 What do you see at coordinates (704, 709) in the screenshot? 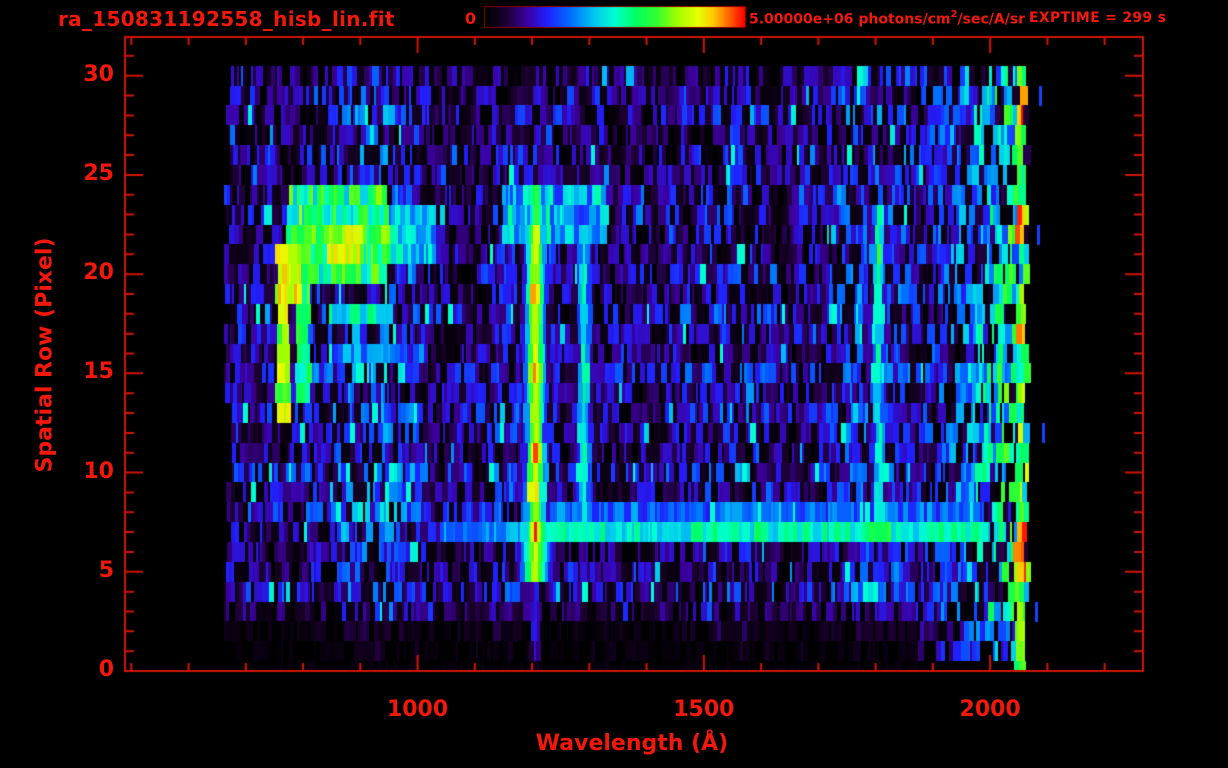
I see `x-tick-label: 1500` at bounding box center [704, 709].